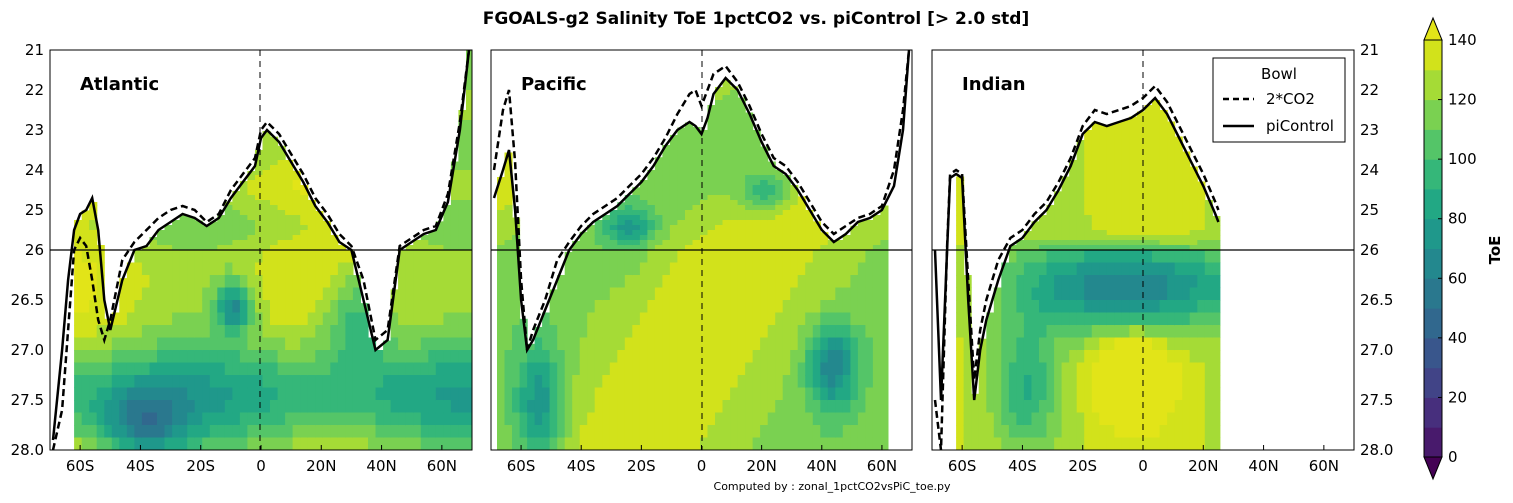  What do you see at coordinates (34, 210) in the screenshot?
I see `y-tick-label: 25` at bounding box center [34, 210].